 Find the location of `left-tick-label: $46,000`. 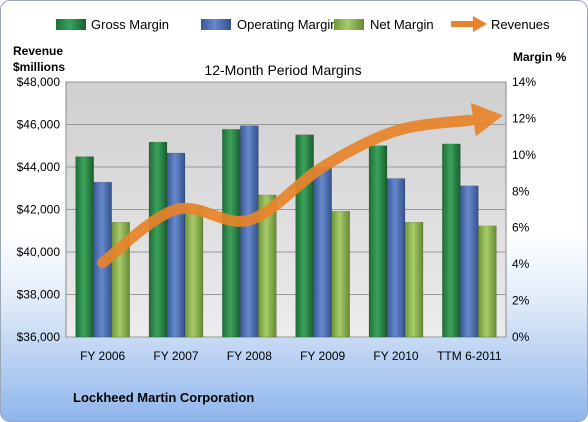

left-tick-label: $46,000 is located at coordinates (39, 125).